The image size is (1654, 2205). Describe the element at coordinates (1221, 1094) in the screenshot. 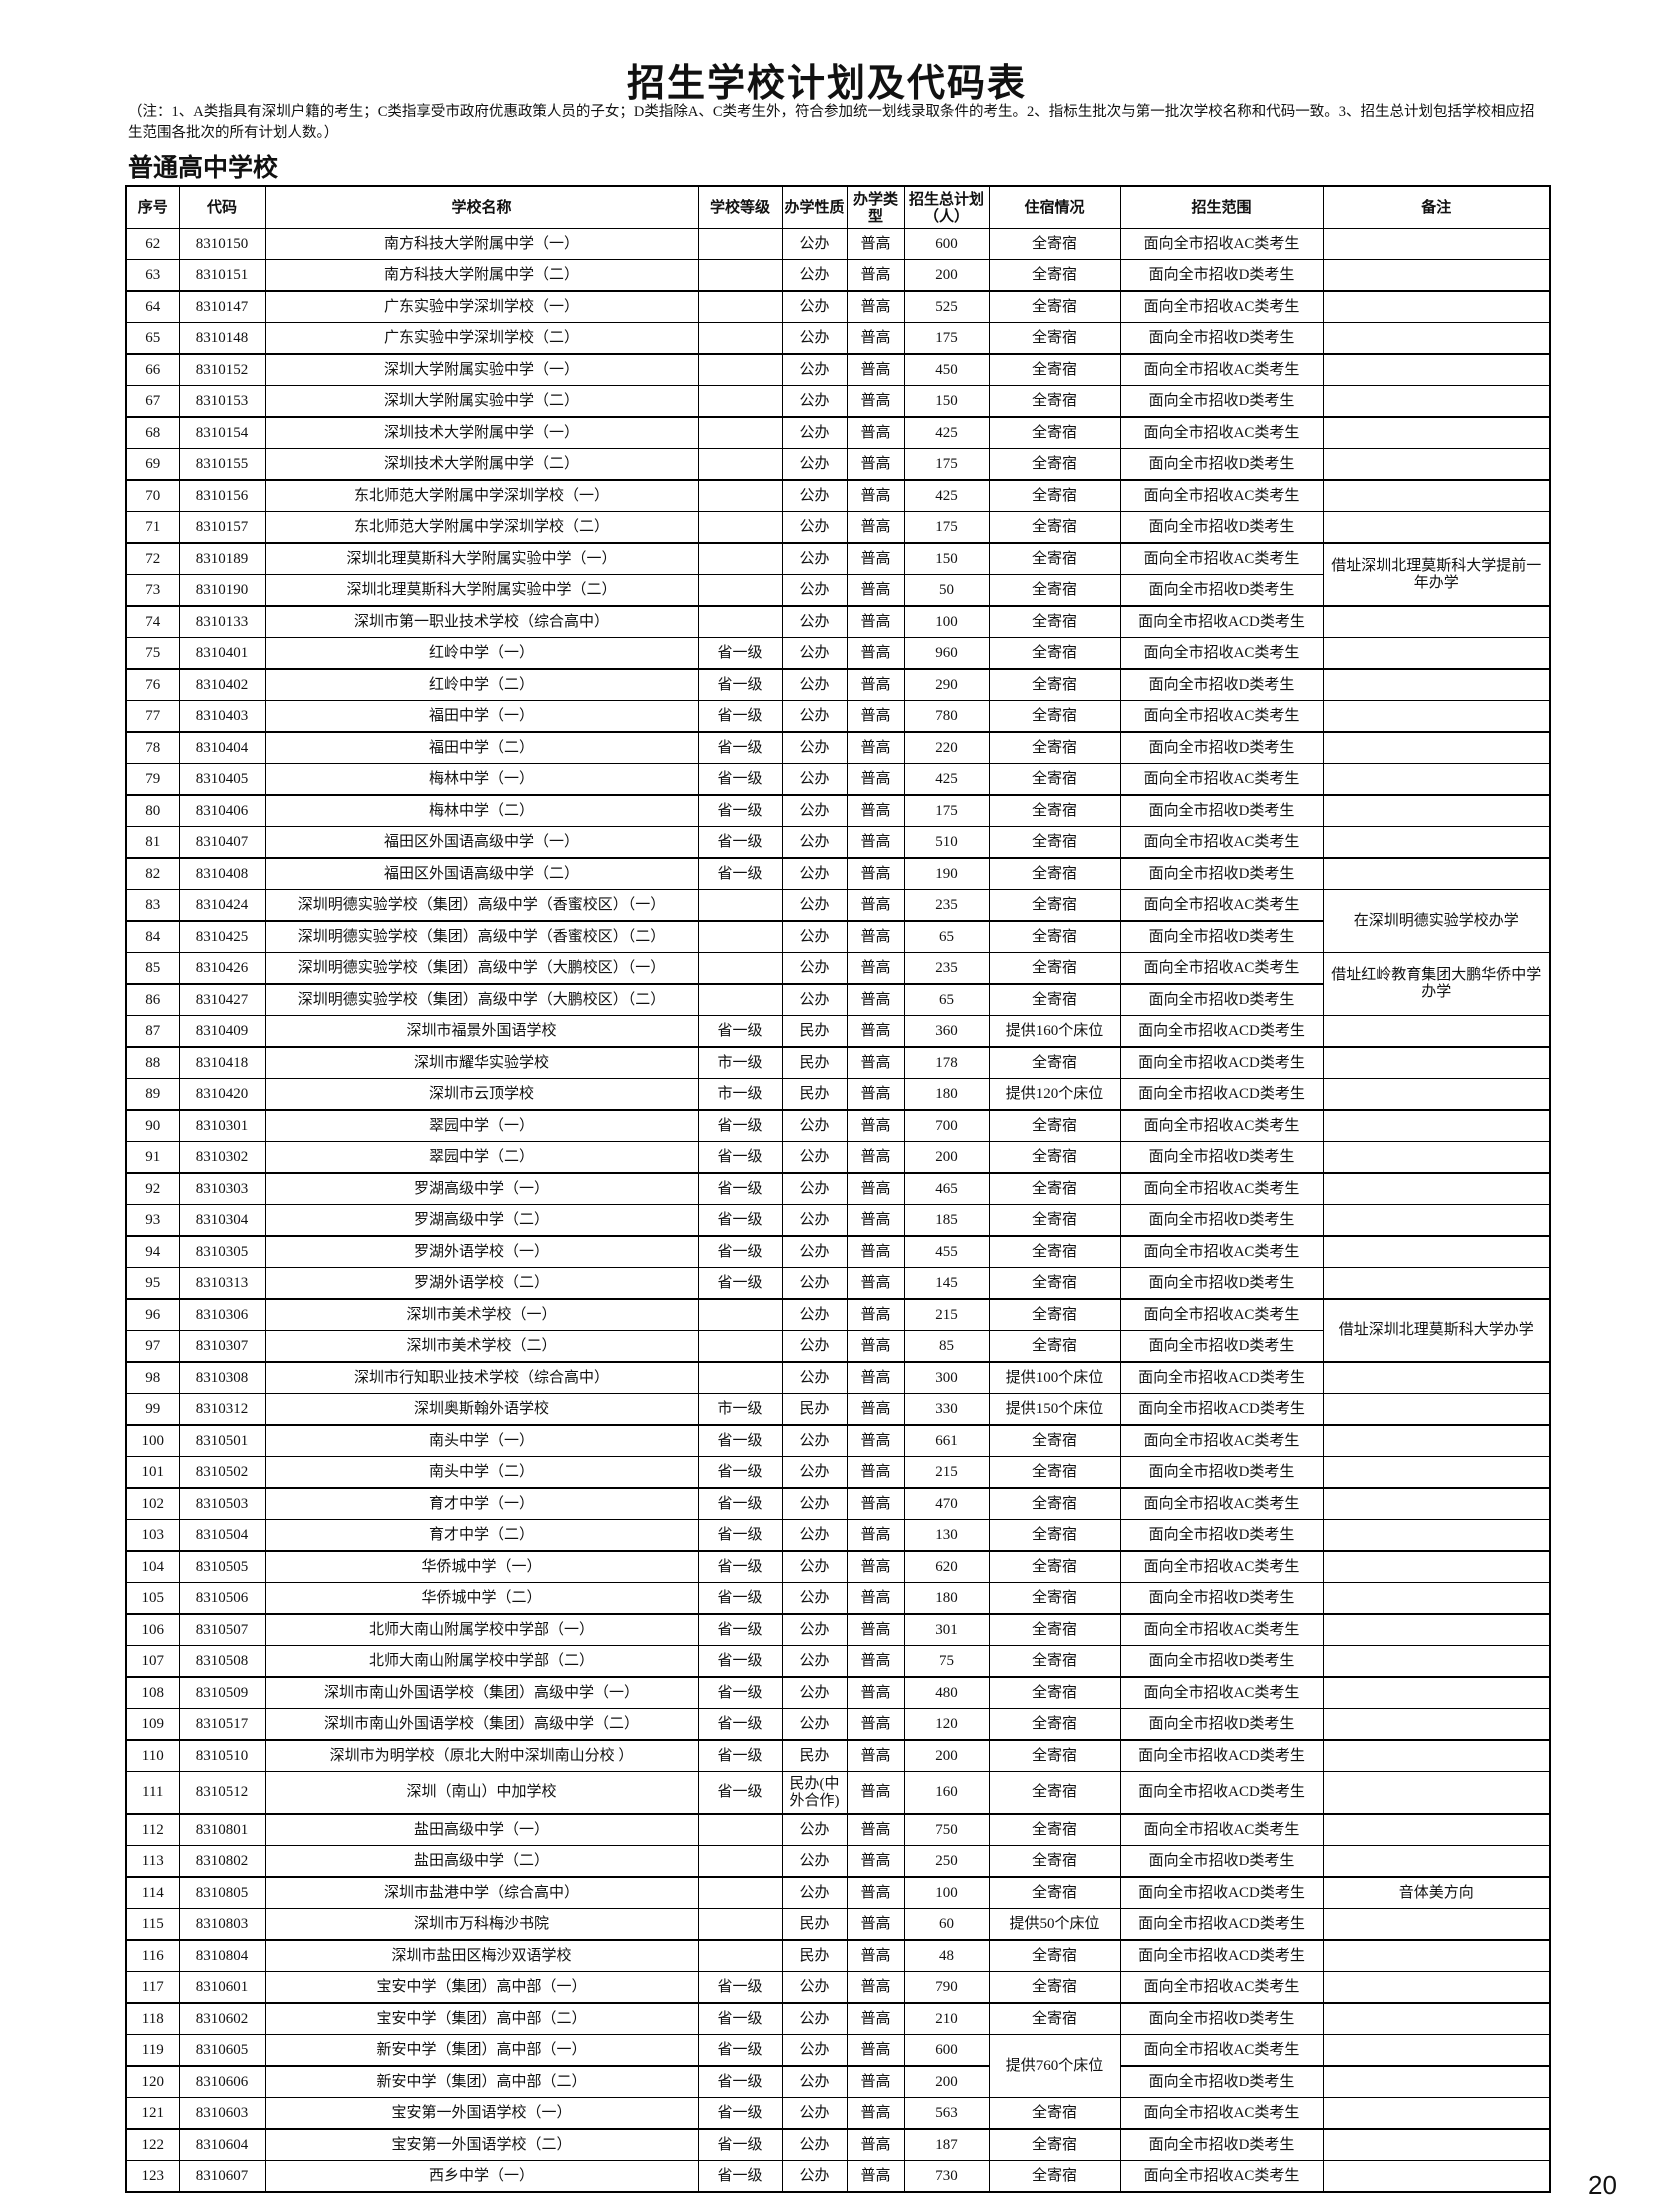

I see `cell-enroll-scope: 面向全市招收ACD类考生` at that location.